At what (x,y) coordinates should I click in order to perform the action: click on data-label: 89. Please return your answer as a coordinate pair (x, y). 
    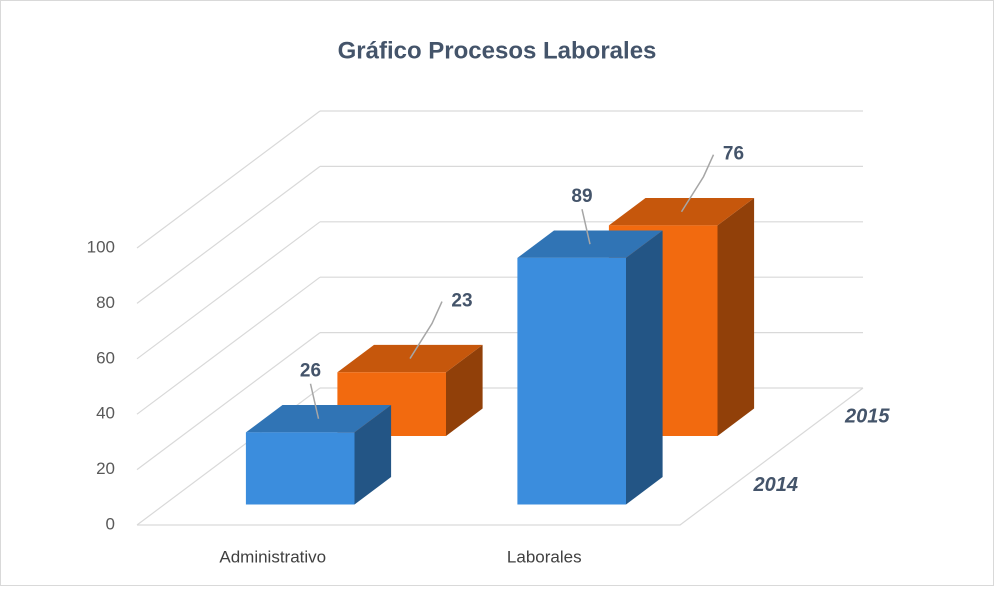
    Looking at the image, I should click on (581, 196).